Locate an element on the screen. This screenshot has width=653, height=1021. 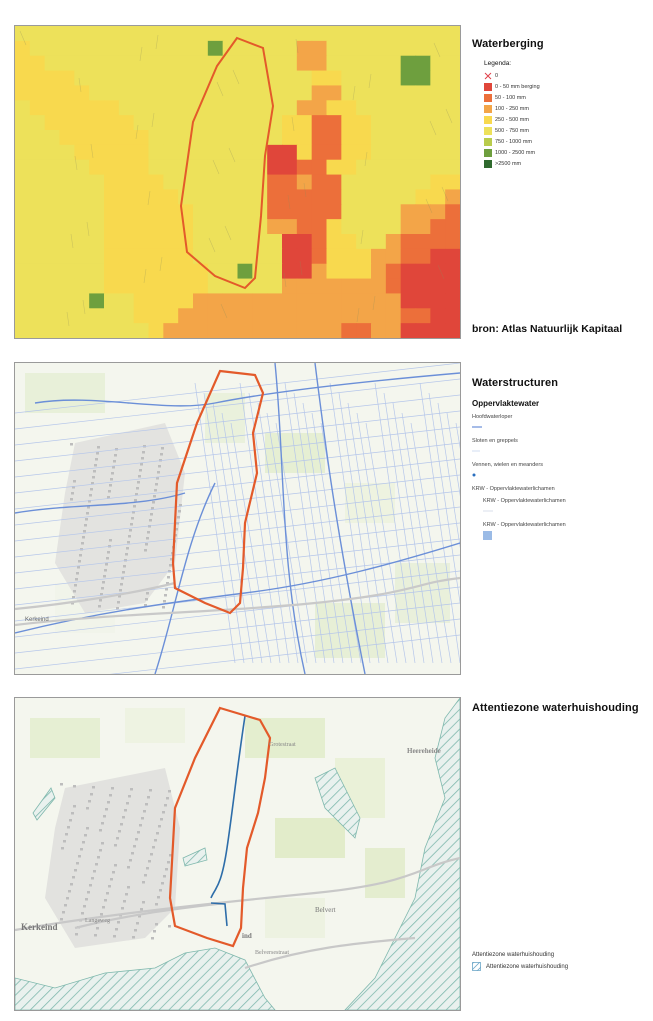
waterway is located at coordinates (100, 503).